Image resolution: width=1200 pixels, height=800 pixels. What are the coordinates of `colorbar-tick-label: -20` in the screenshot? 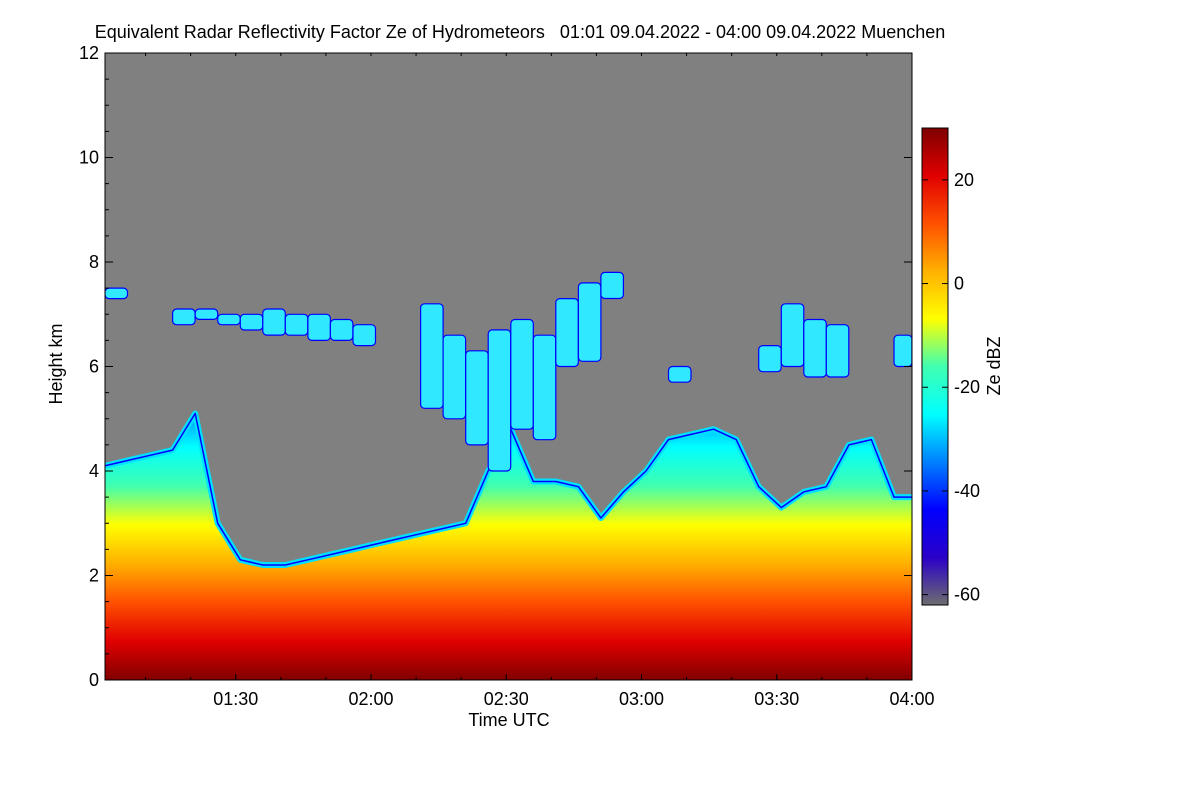 It's located at (967, 387).